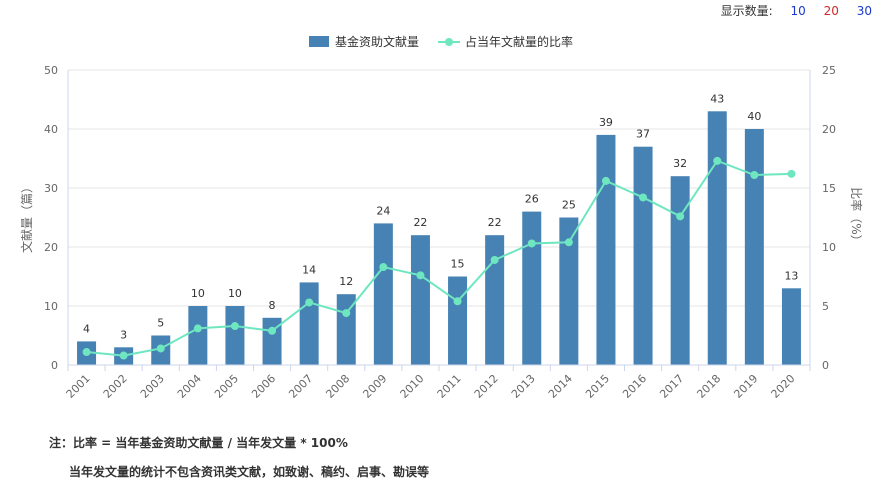 The width and height of the screenshot is (882, 484). I want to click on bar-value-label: 25, so click(569, 205).